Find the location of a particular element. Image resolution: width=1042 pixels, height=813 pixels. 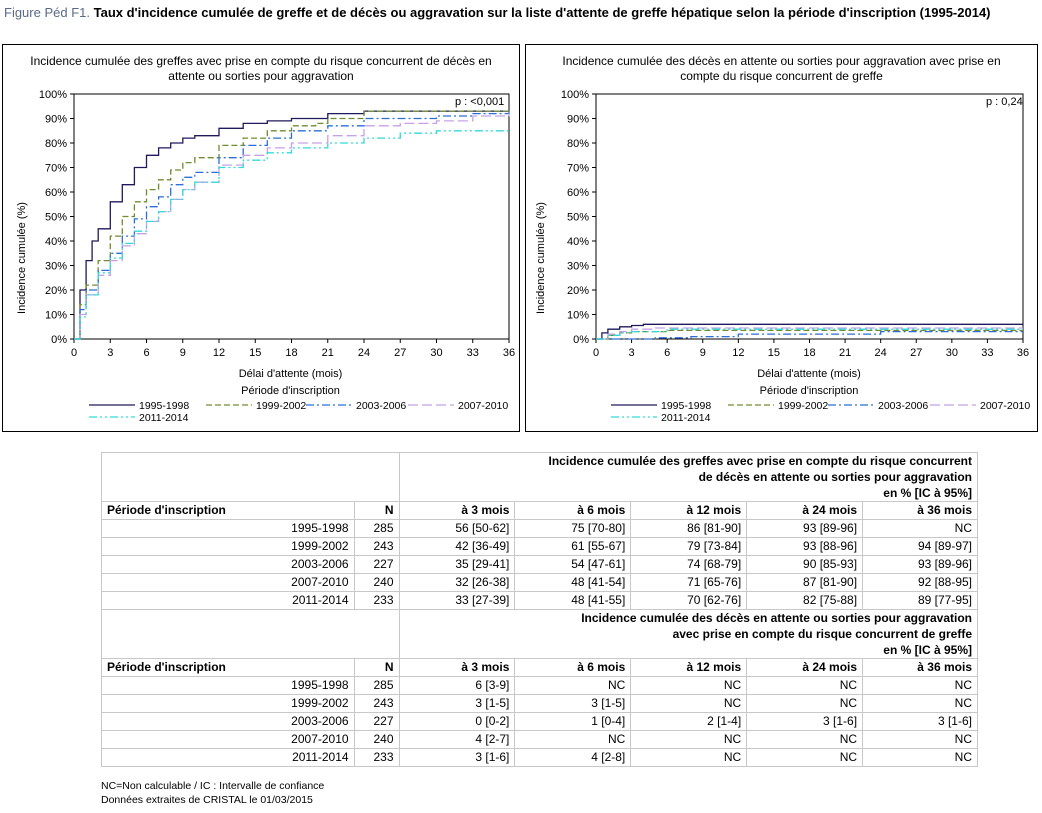

table-row: 1999-2002 243 3 [1-5] 3 [1-5] NC NC NC is located at coordinates (539, 703).